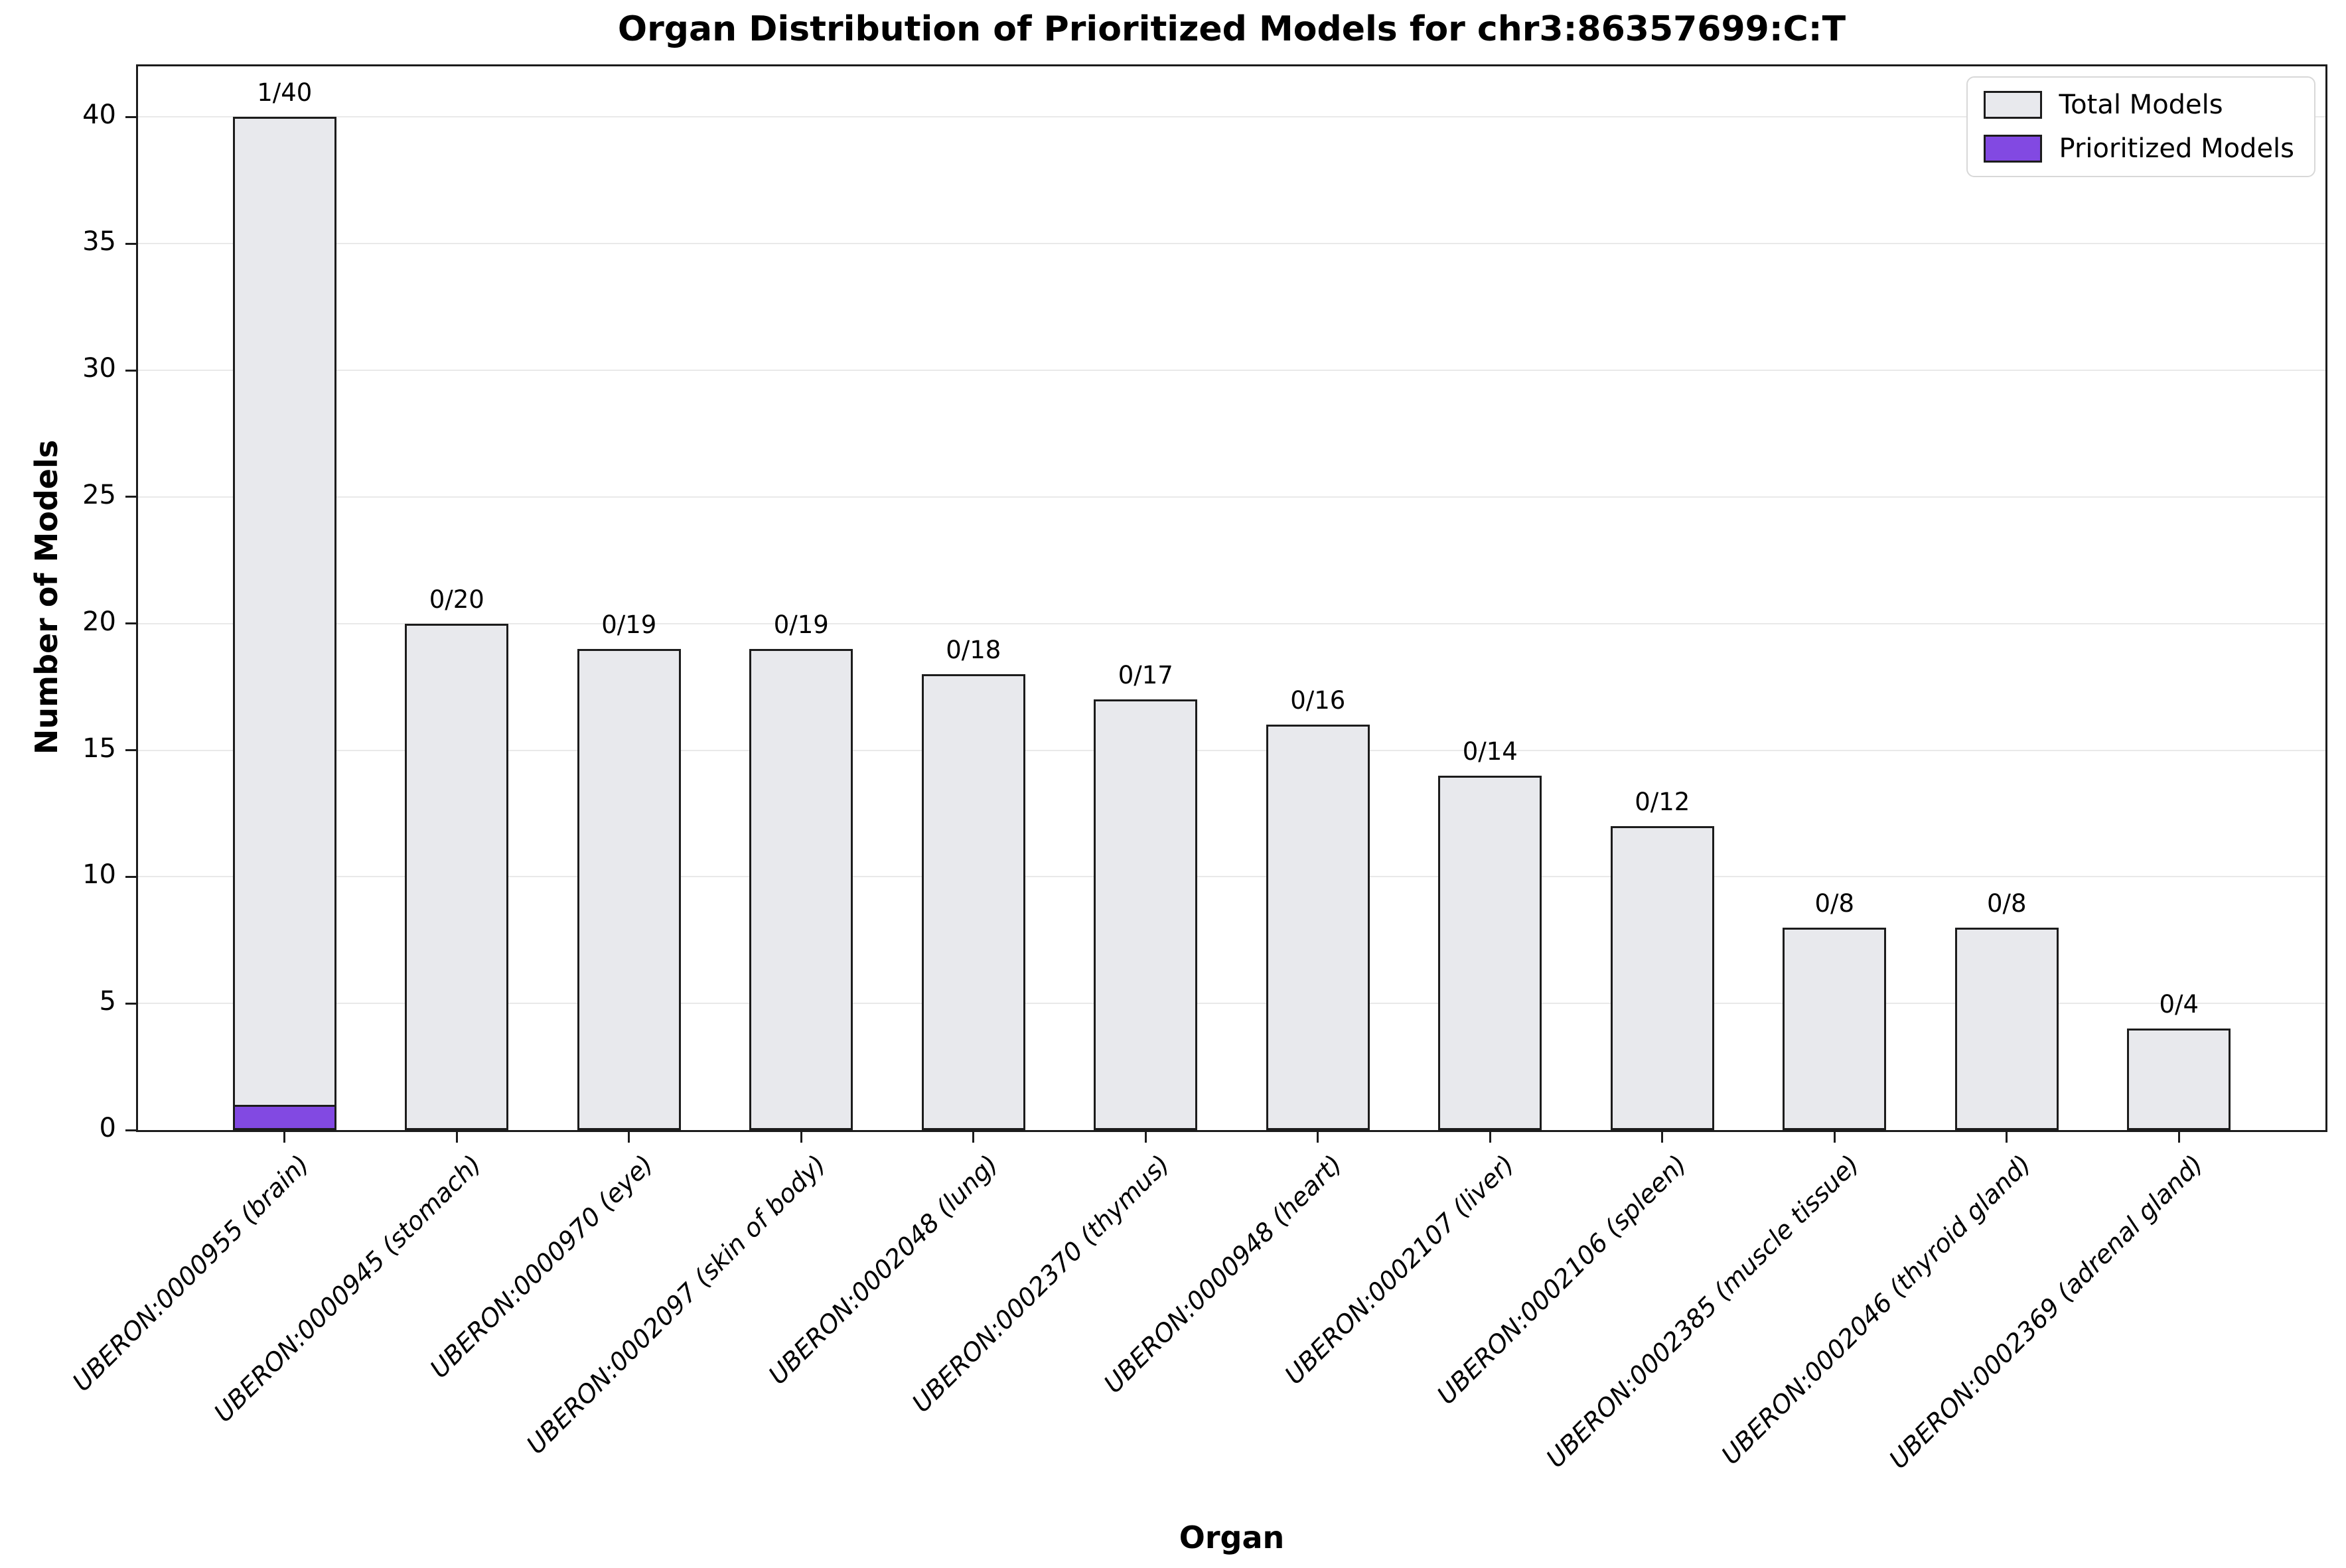 This screenshot has width=2346, height=1568. Describe the element at coordinates (99, 241) in the screenshot. I see `y-tick-label-35: 35` at that location.